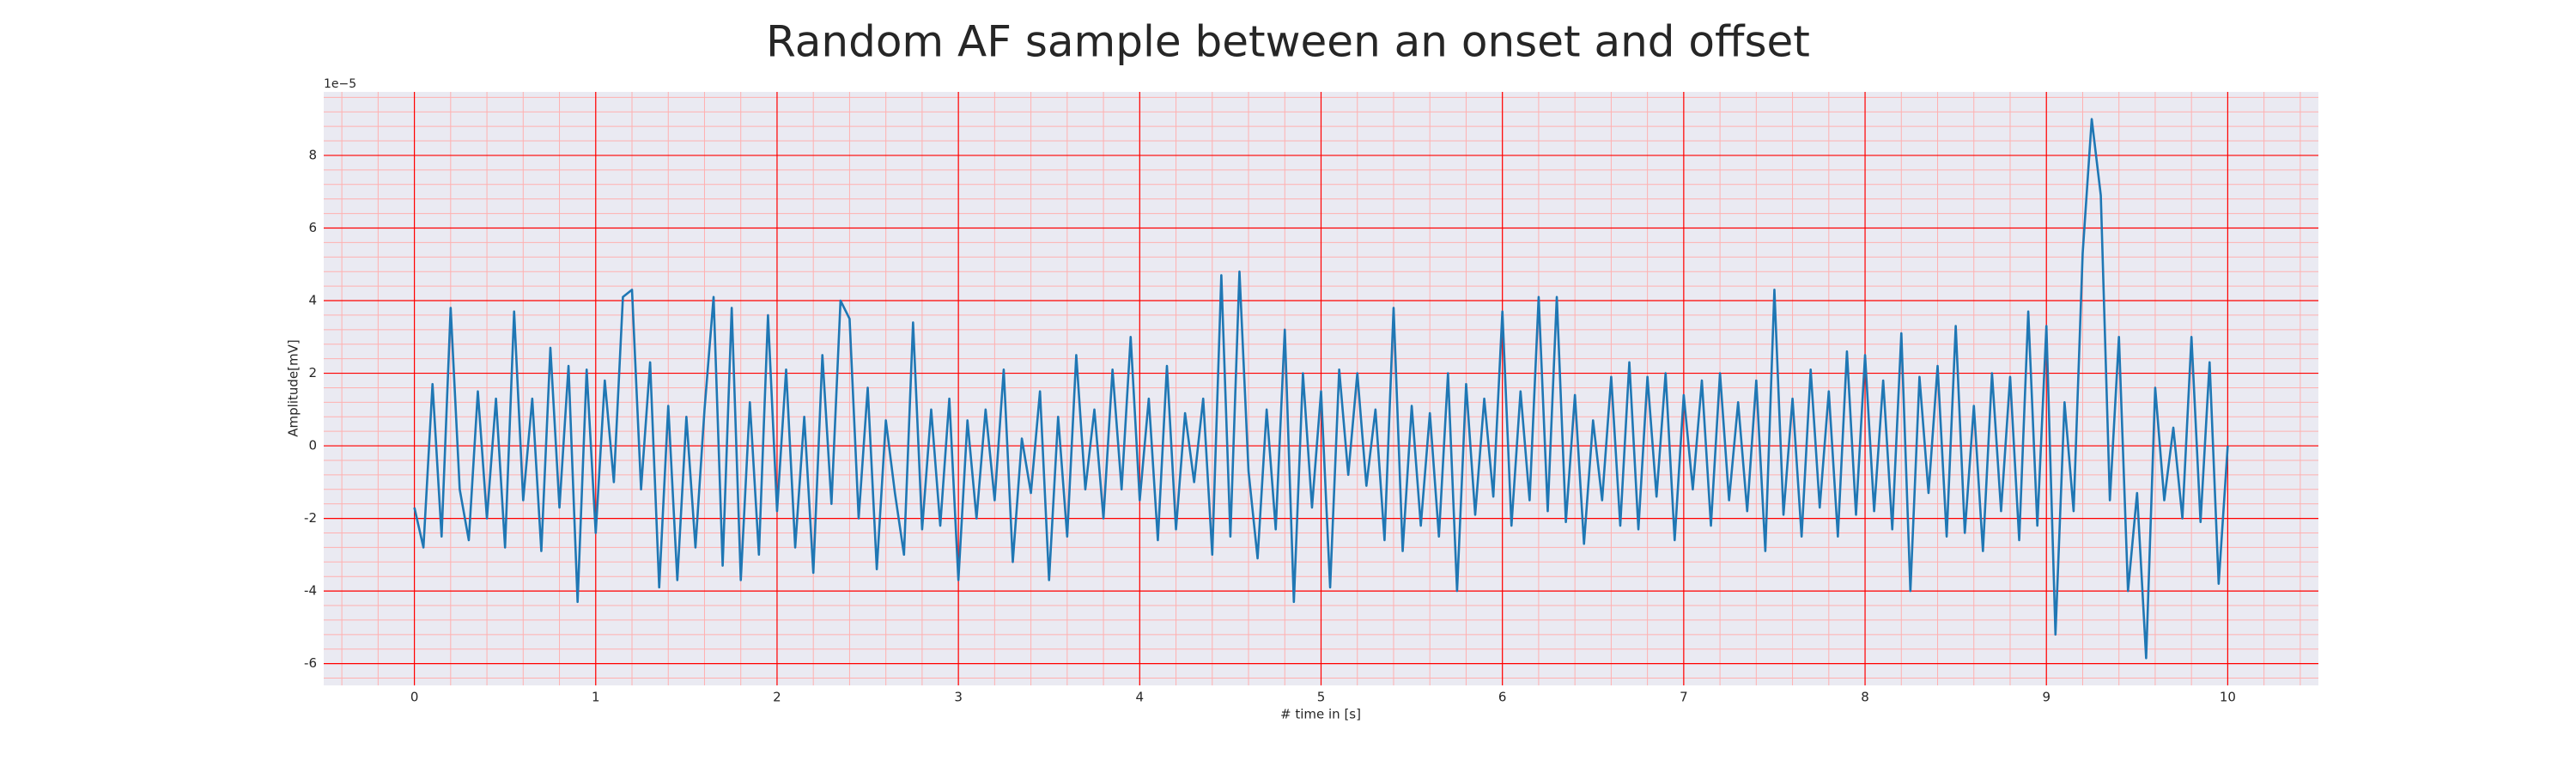  I want to click on x-tick-label: 9, so click(2046, 697).